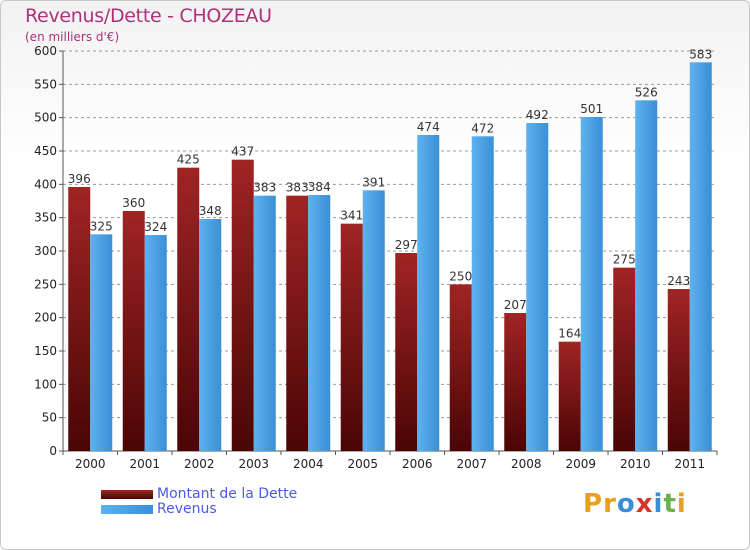 The height and width of the screenshot is (550, 750). What do you see at coordinates (127, 509) in the screenshot?
I see `legend-swatch-revenus` at bounding box center [127, 509].